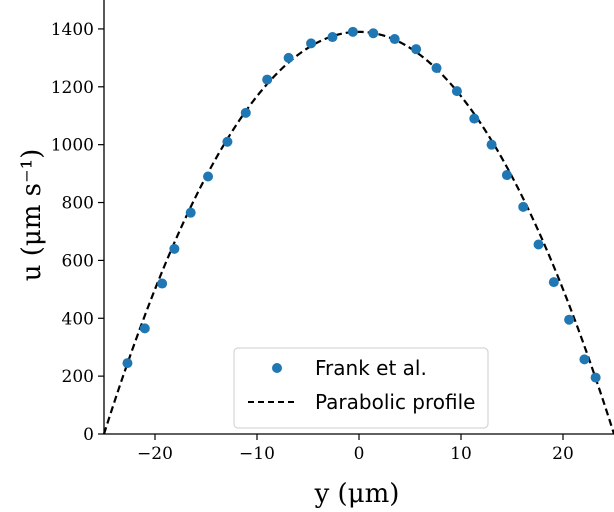 The image size is (614, 512). I want to click on y-tick-label: 400, so click(78, 319).